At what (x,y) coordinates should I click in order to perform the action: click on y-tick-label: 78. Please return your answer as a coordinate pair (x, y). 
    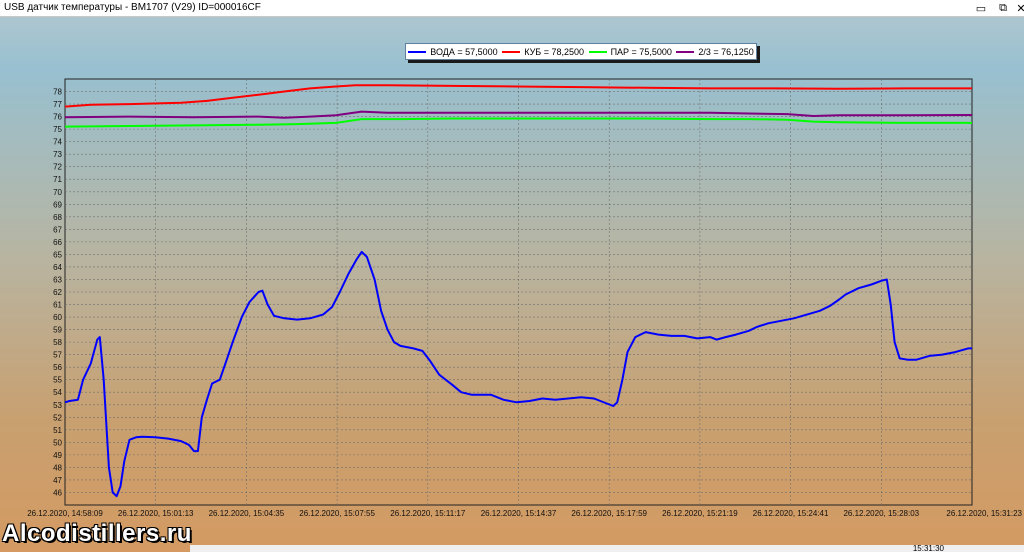
    Looking at the image, I should click on (57, 92).